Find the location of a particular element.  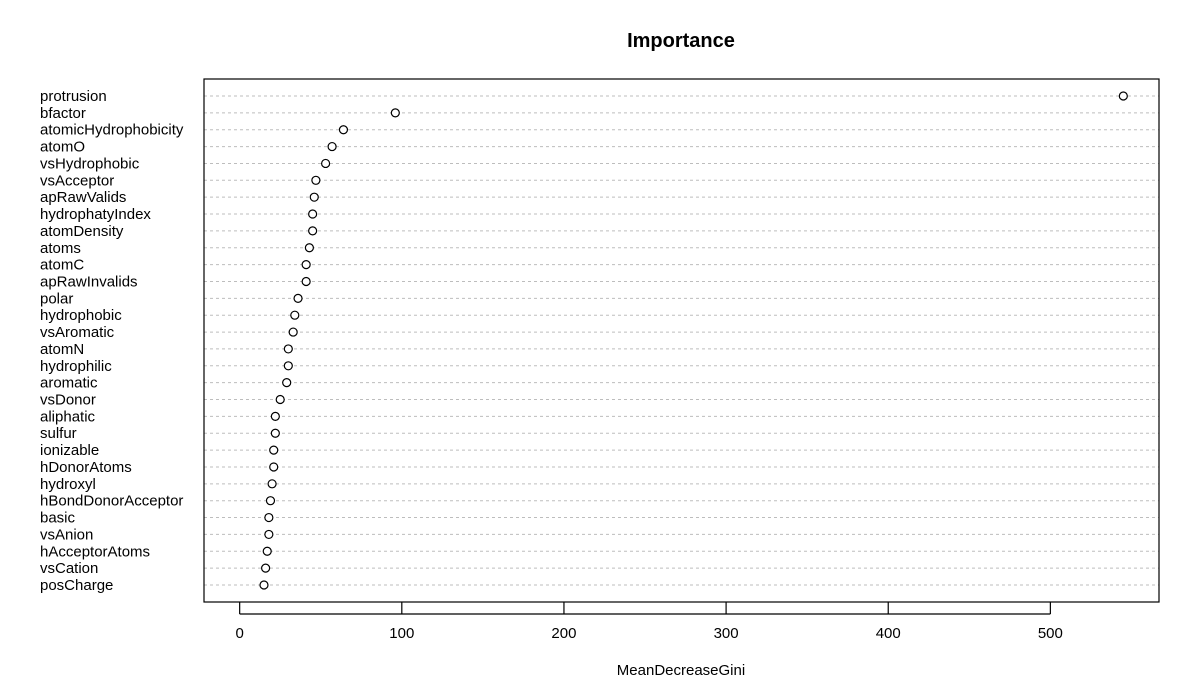

category-label: ionizable is located at coordinates (69, 450).